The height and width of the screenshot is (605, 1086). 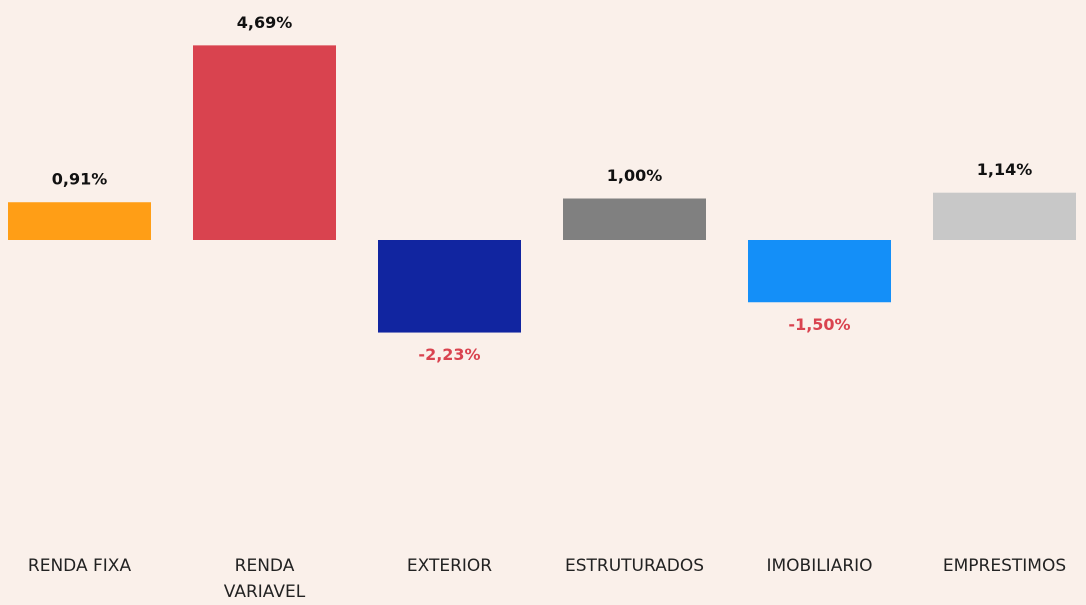 I want to click on category-text: EMPRESTIMOS, so click(x=1004, y=566).